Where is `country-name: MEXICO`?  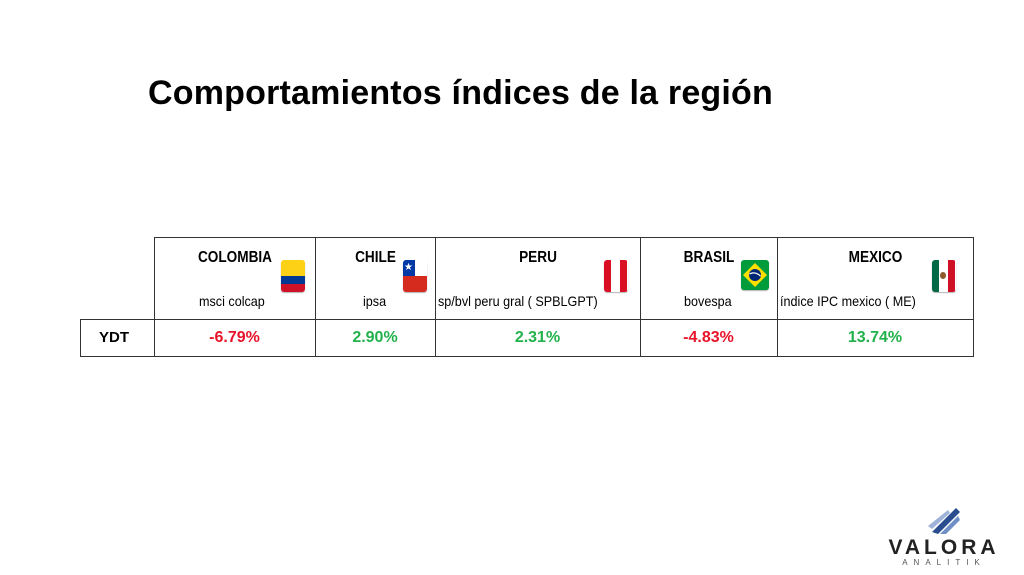
country-name: MEXICO is located at coordinates (875, 257).